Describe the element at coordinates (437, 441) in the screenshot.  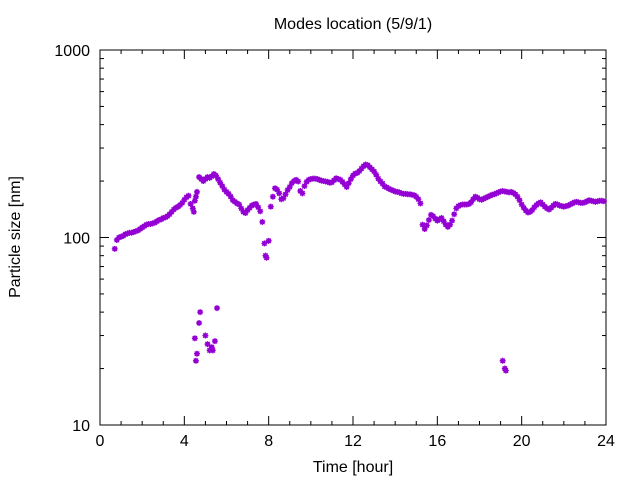
I see `x-tick-label: 16` at that location.